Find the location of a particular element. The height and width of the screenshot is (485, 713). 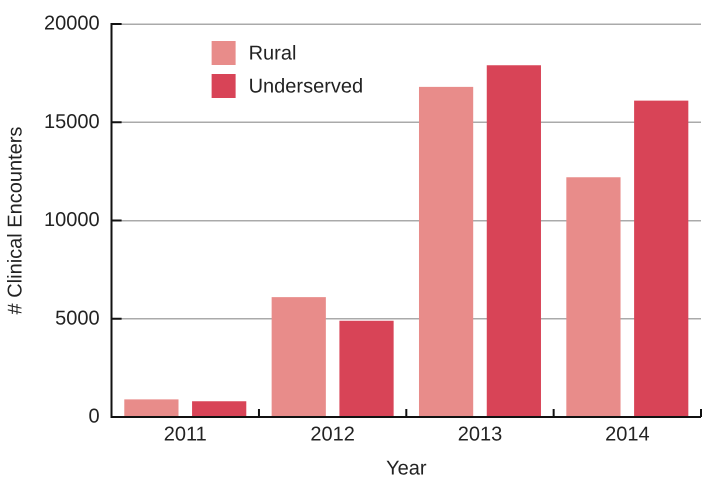

y-tick-label: 0 is located at coordinates (94, 417).